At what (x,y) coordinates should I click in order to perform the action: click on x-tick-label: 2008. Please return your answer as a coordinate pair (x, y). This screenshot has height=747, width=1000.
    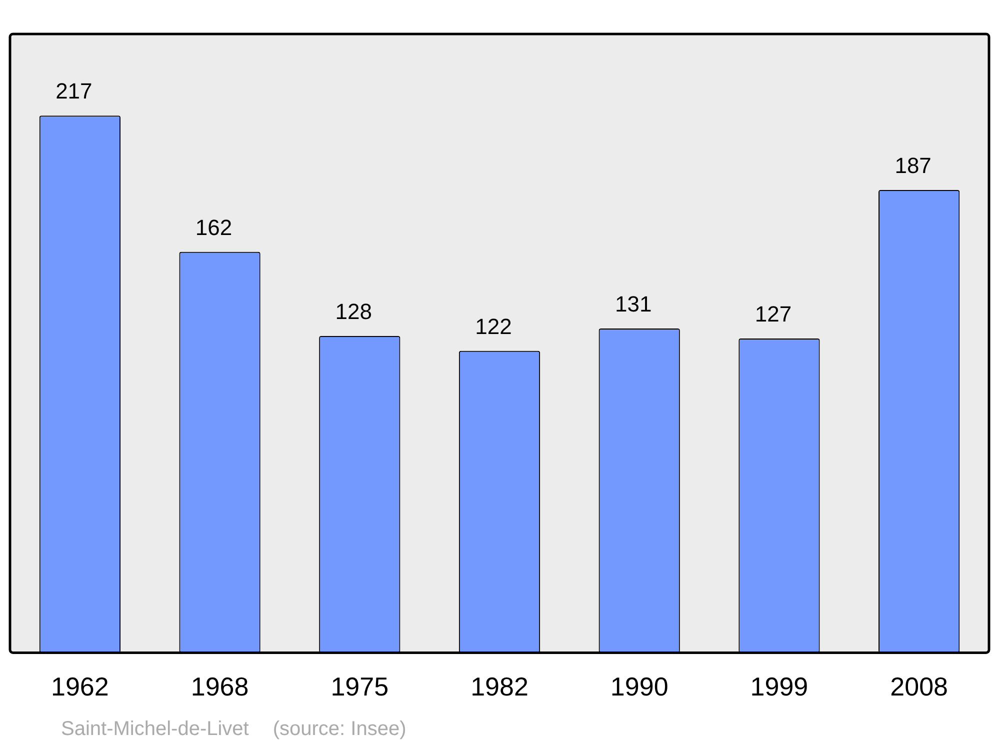
    Looking at the image, I should click on (919, 687).